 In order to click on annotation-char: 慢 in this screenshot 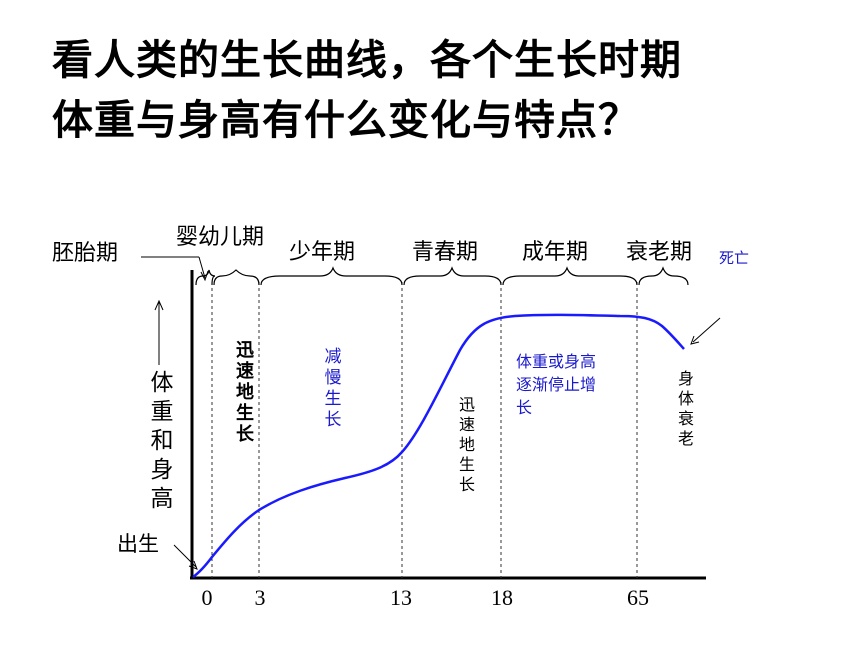, I will do `click(333, 377)`.